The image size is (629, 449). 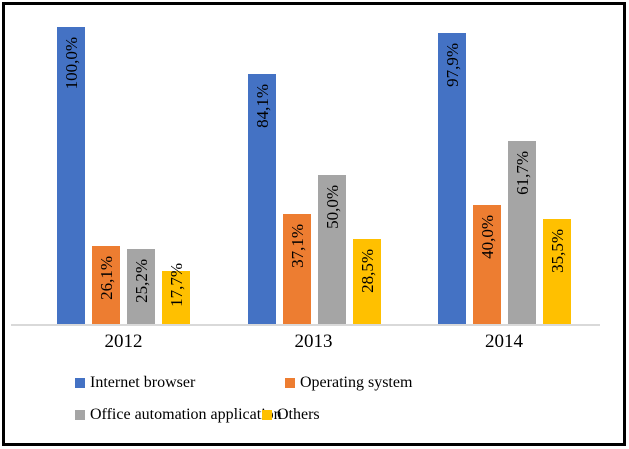 What do you see at coordinates (297, 246) in the screenshot?
I see `data-label-2013-operating-system: 37,1%` at bounding box center [297, 246].